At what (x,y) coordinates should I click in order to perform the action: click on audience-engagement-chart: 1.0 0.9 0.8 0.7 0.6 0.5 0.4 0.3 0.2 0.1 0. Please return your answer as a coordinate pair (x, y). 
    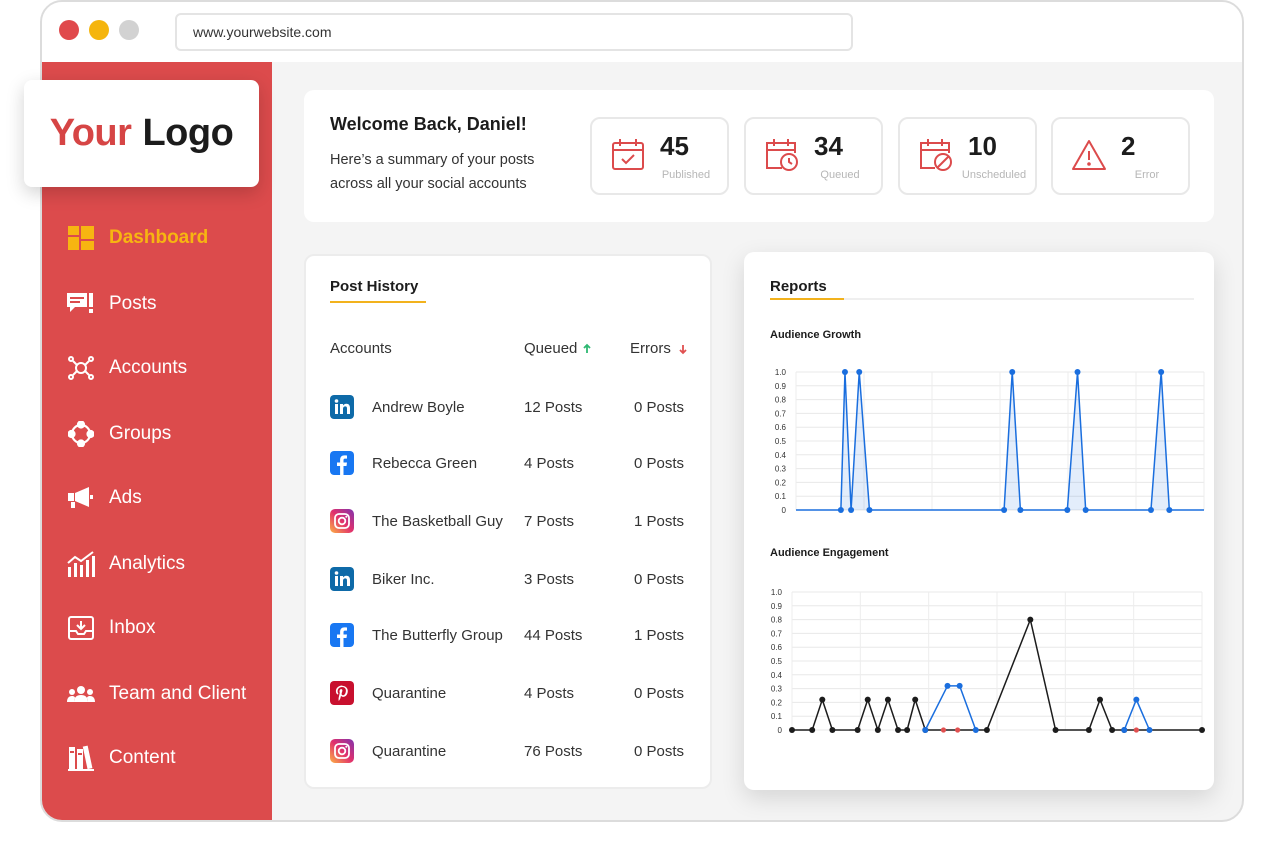
    Looking at the image, I should click on (988, 661).